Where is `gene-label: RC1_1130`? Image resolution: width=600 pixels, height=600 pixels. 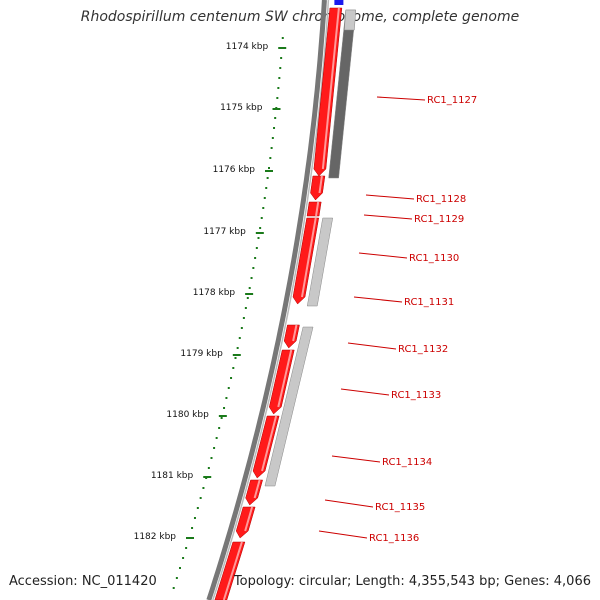 gene-label: RC1_1130 is located at coordinates (434, 258).